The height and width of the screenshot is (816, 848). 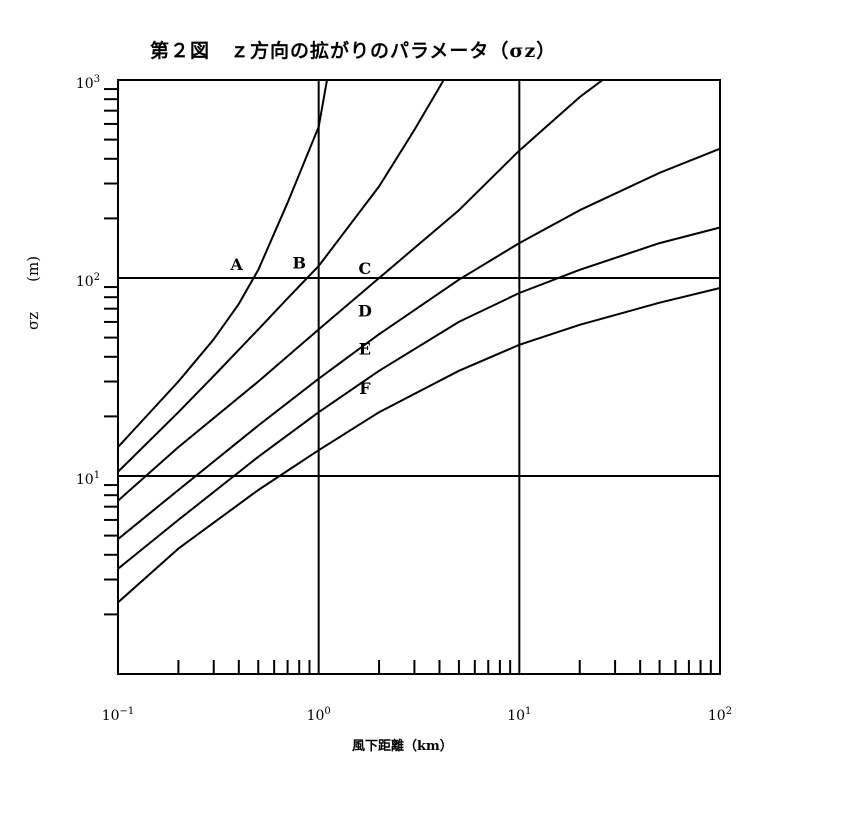 What do you see at coordinates (319, 715) in the screenshot?
I see `x-tick-label: 10⁰` at bounding box center [319, 715].